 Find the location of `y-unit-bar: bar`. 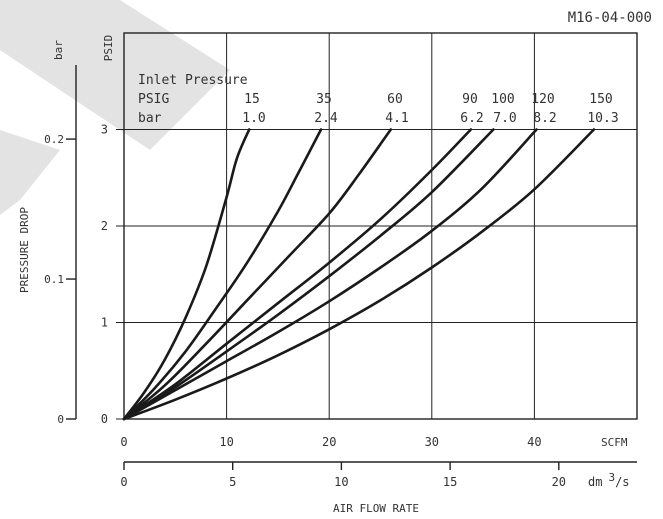

y-unit-bar: bar is located at coordinates (58, 50).